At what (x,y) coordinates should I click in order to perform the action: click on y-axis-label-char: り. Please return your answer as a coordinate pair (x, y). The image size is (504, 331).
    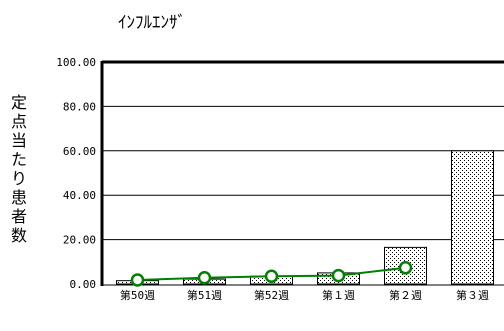
    Looking at the image, I should click on (19, 178).